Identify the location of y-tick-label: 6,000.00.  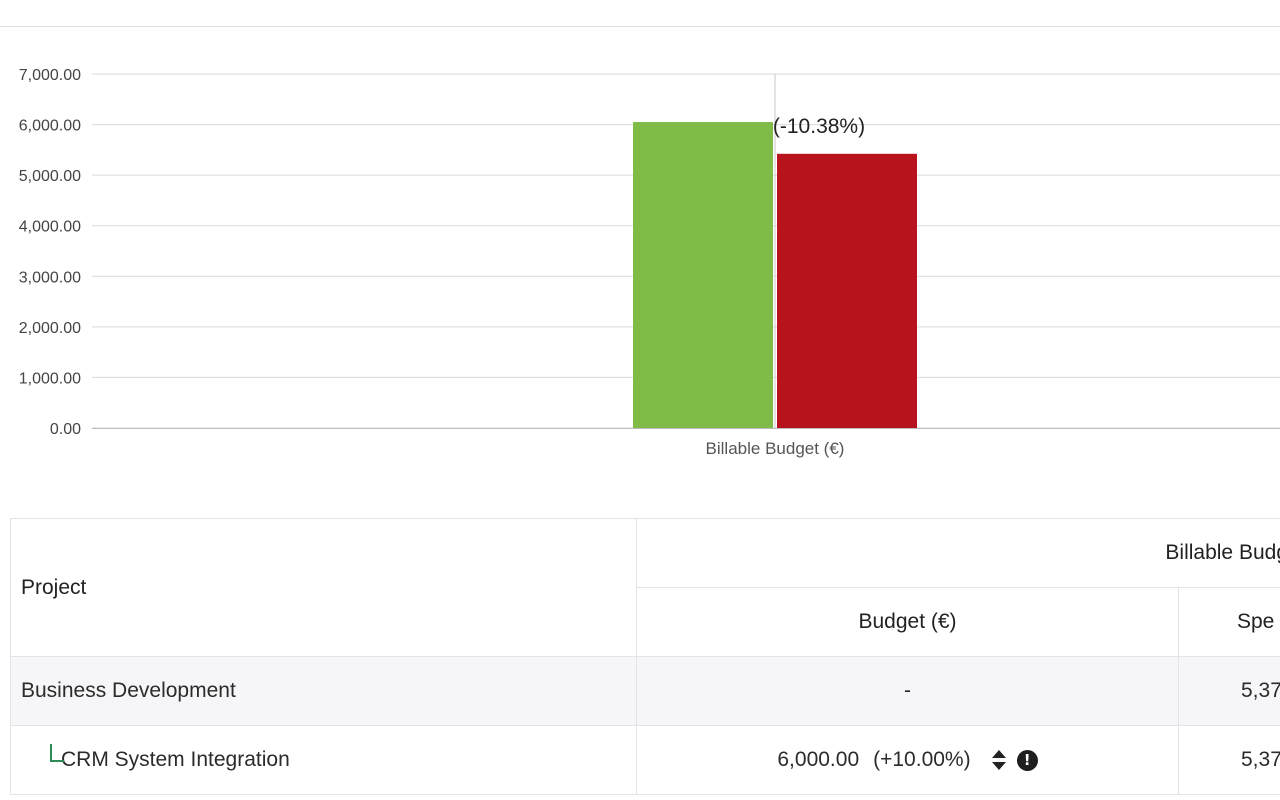
(50, 126).